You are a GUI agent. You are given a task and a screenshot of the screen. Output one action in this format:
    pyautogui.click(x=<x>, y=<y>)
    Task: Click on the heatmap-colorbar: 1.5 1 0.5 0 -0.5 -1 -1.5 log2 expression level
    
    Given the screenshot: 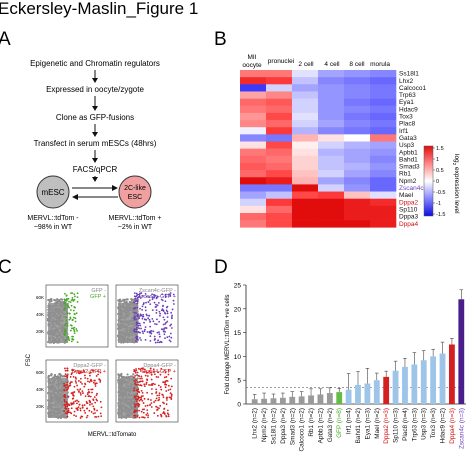 What is the action you would take?
    pyautogui.click(x=441, y=181)
    